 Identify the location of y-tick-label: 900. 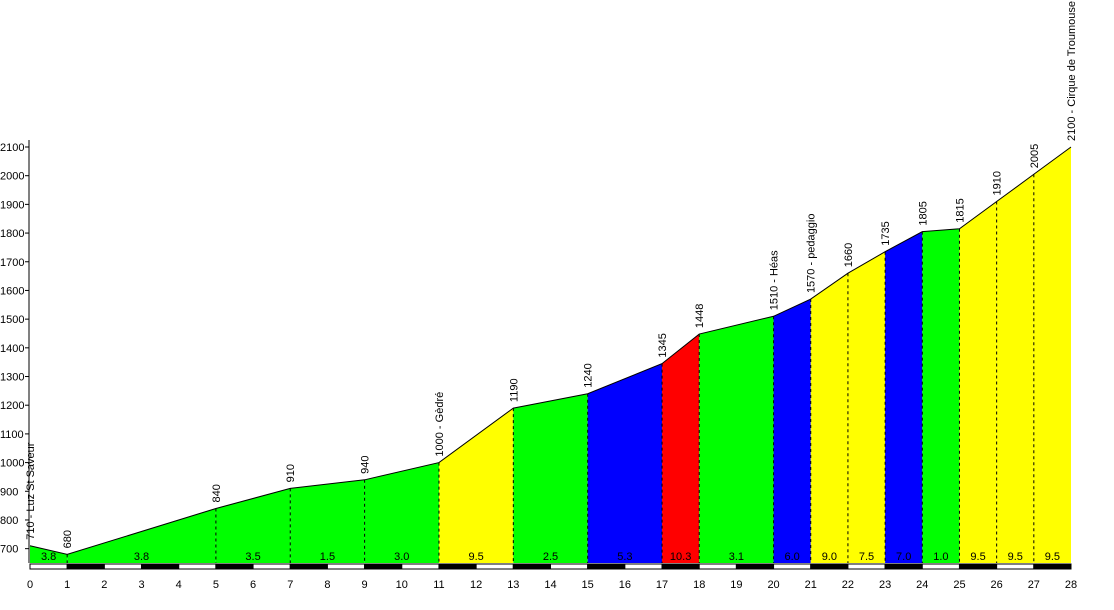
(9, 492).